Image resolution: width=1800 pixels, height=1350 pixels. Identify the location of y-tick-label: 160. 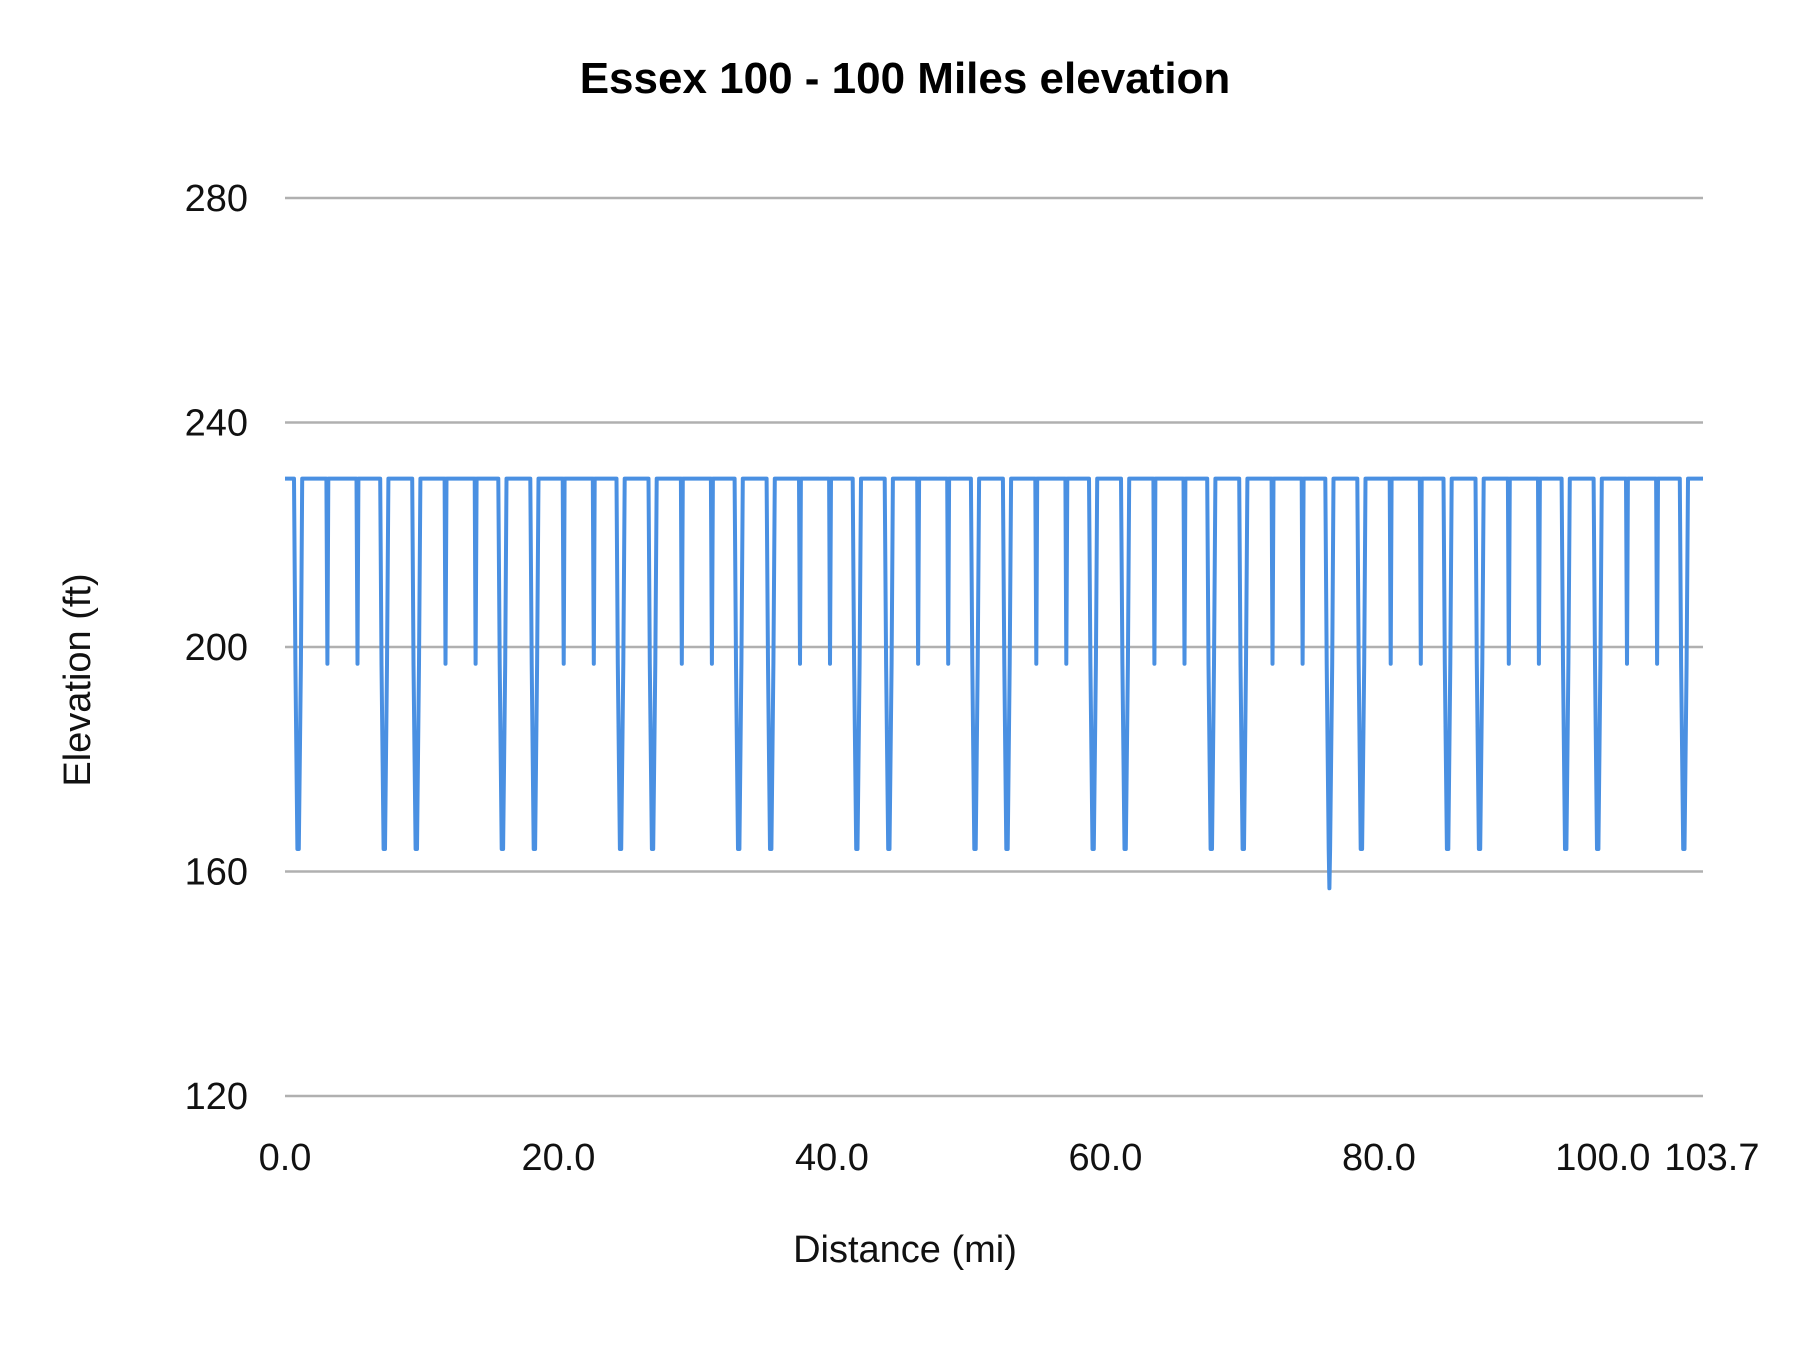
(216, 873).